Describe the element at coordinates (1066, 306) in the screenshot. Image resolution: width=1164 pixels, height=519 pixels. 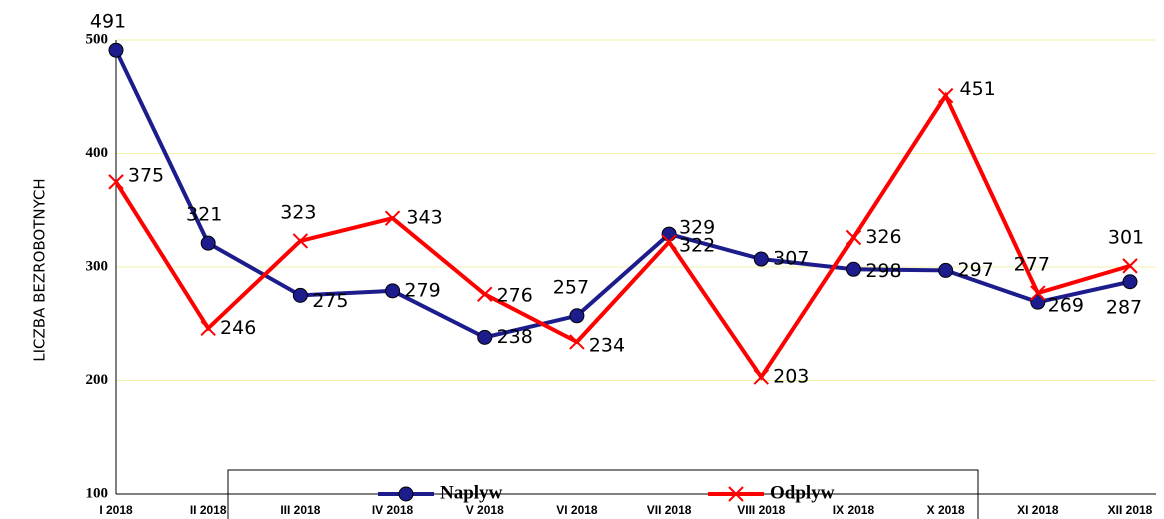
I see `data-label: 269` at that location.